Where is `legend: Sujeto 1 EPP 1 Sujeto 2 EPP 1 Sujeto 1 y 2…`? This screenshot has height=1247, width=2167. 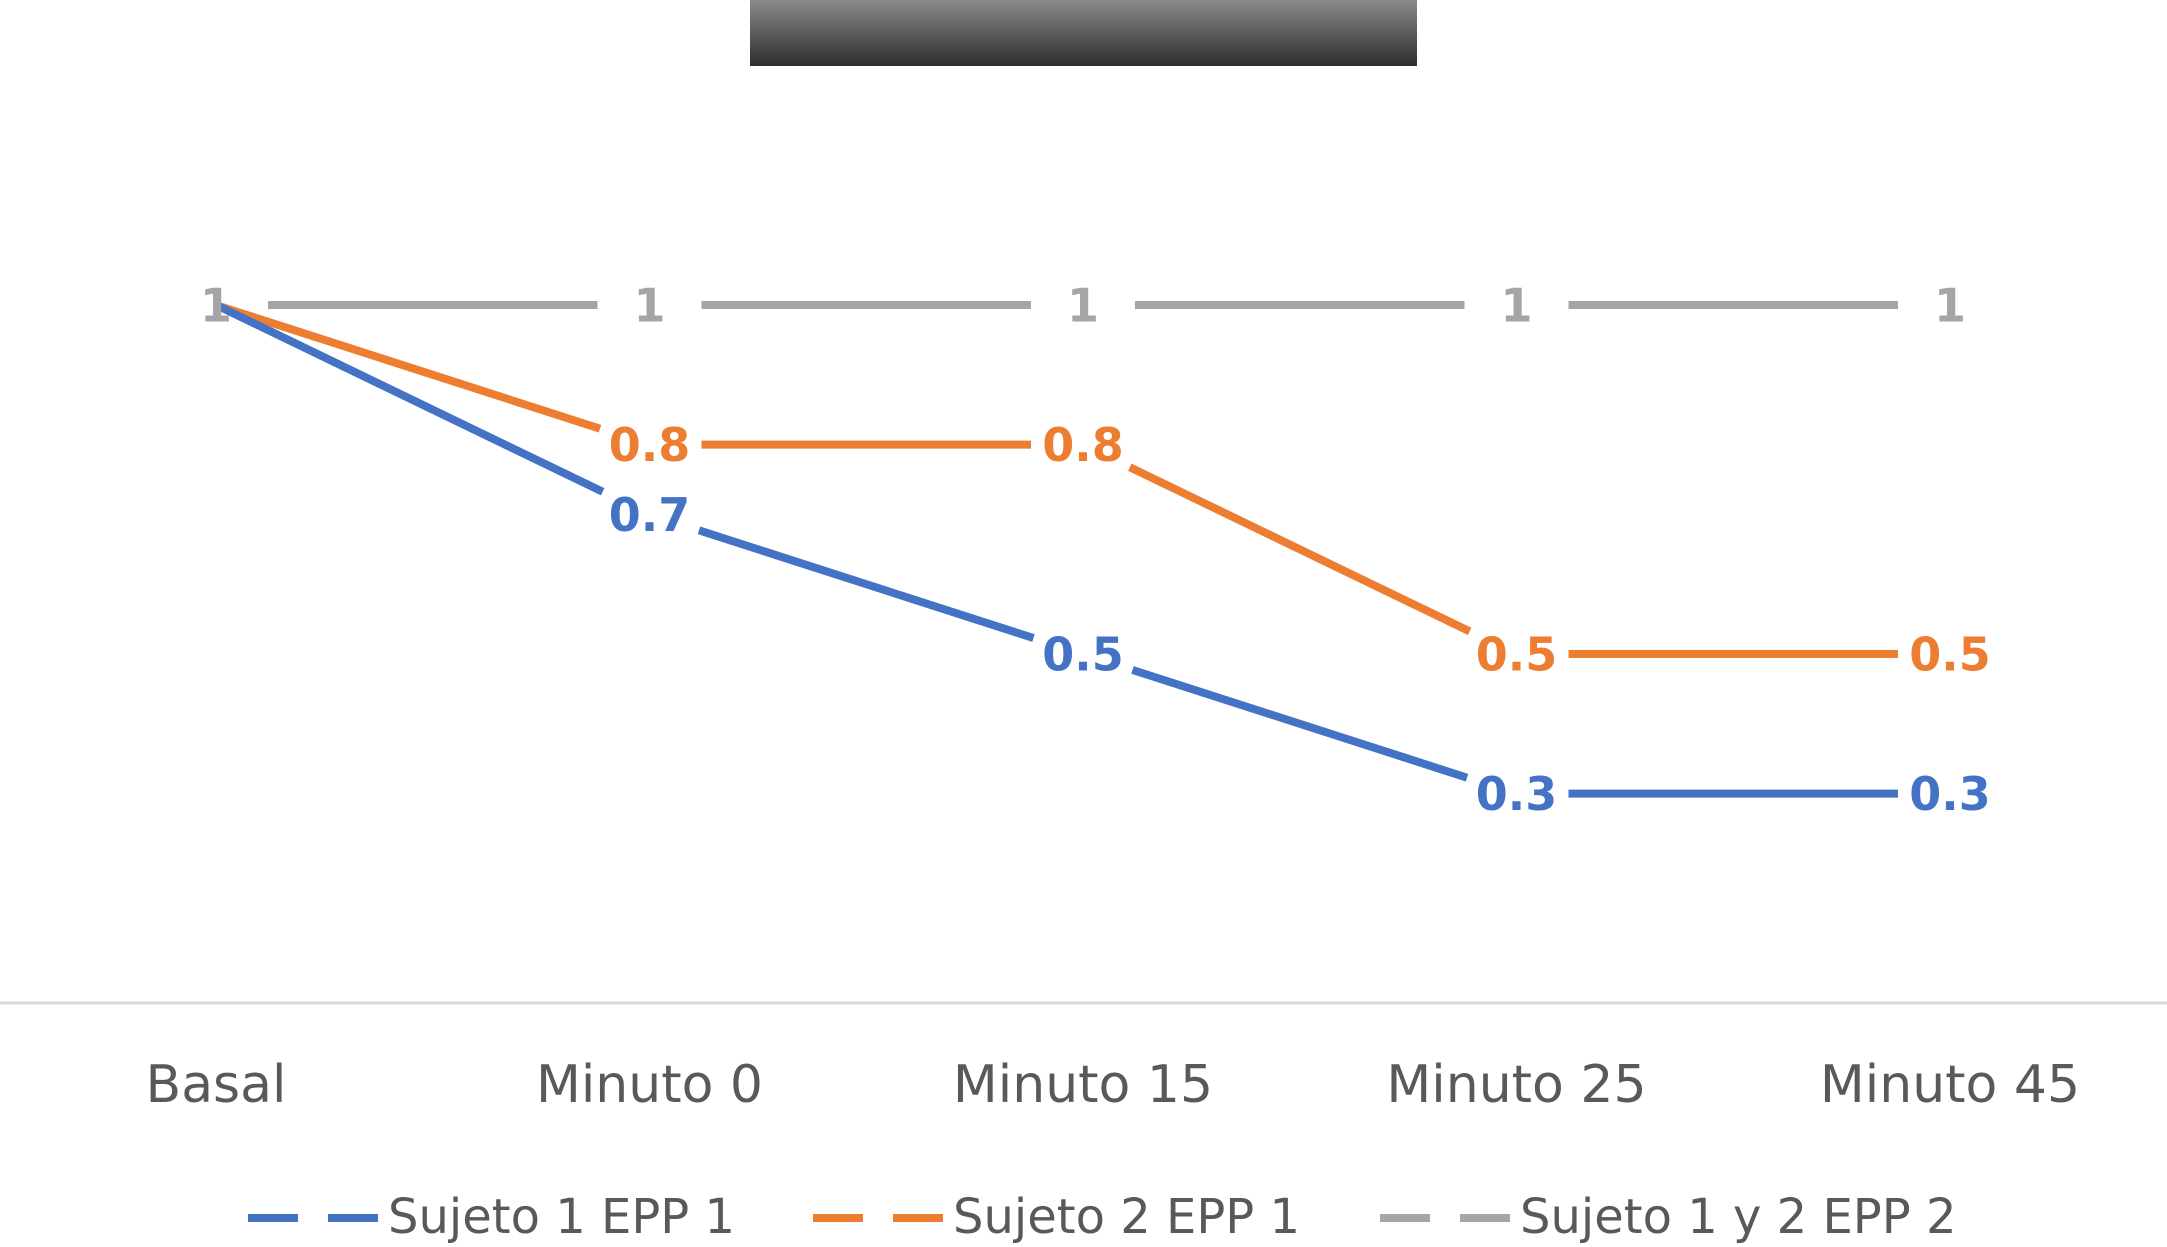
legend: Sujeto 1 EPP 1 Sujeto 2 EPP 1 Sujeto 1 y 2… is located at coordinates (1102, 1217).